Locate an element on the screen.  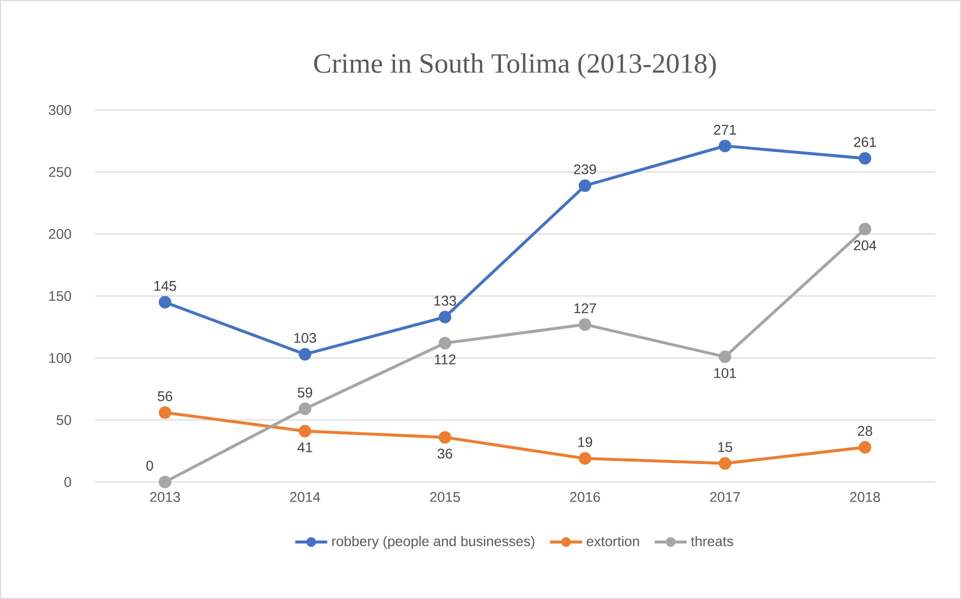
data-label: 36 is located at coordinates (445, 453).